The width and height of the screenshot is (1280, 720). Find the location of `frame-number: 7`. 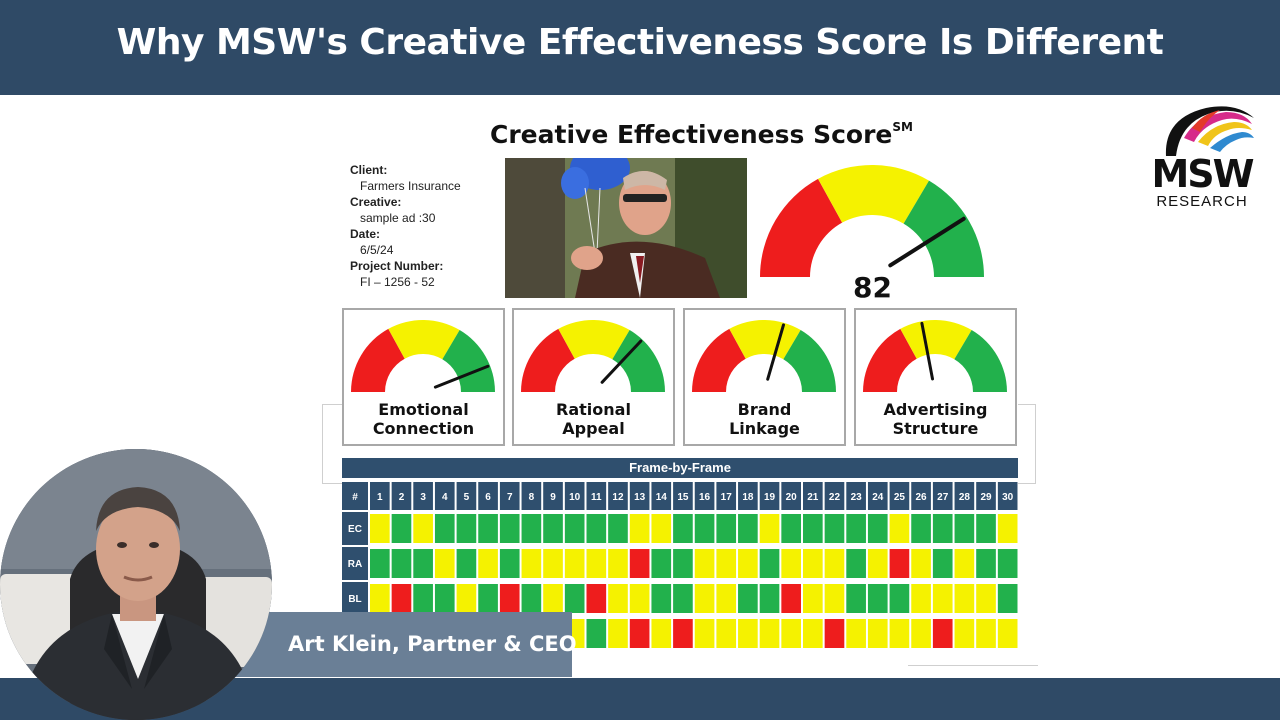

frame-number: 7 is located at coordinates (510, 497).